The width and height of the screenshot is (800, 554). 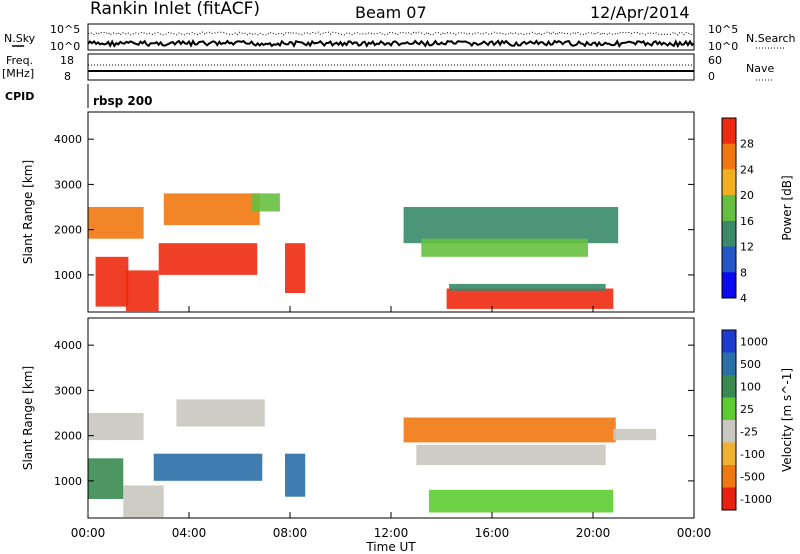 I want to click on nsky-line, so click(x=391, y=43).